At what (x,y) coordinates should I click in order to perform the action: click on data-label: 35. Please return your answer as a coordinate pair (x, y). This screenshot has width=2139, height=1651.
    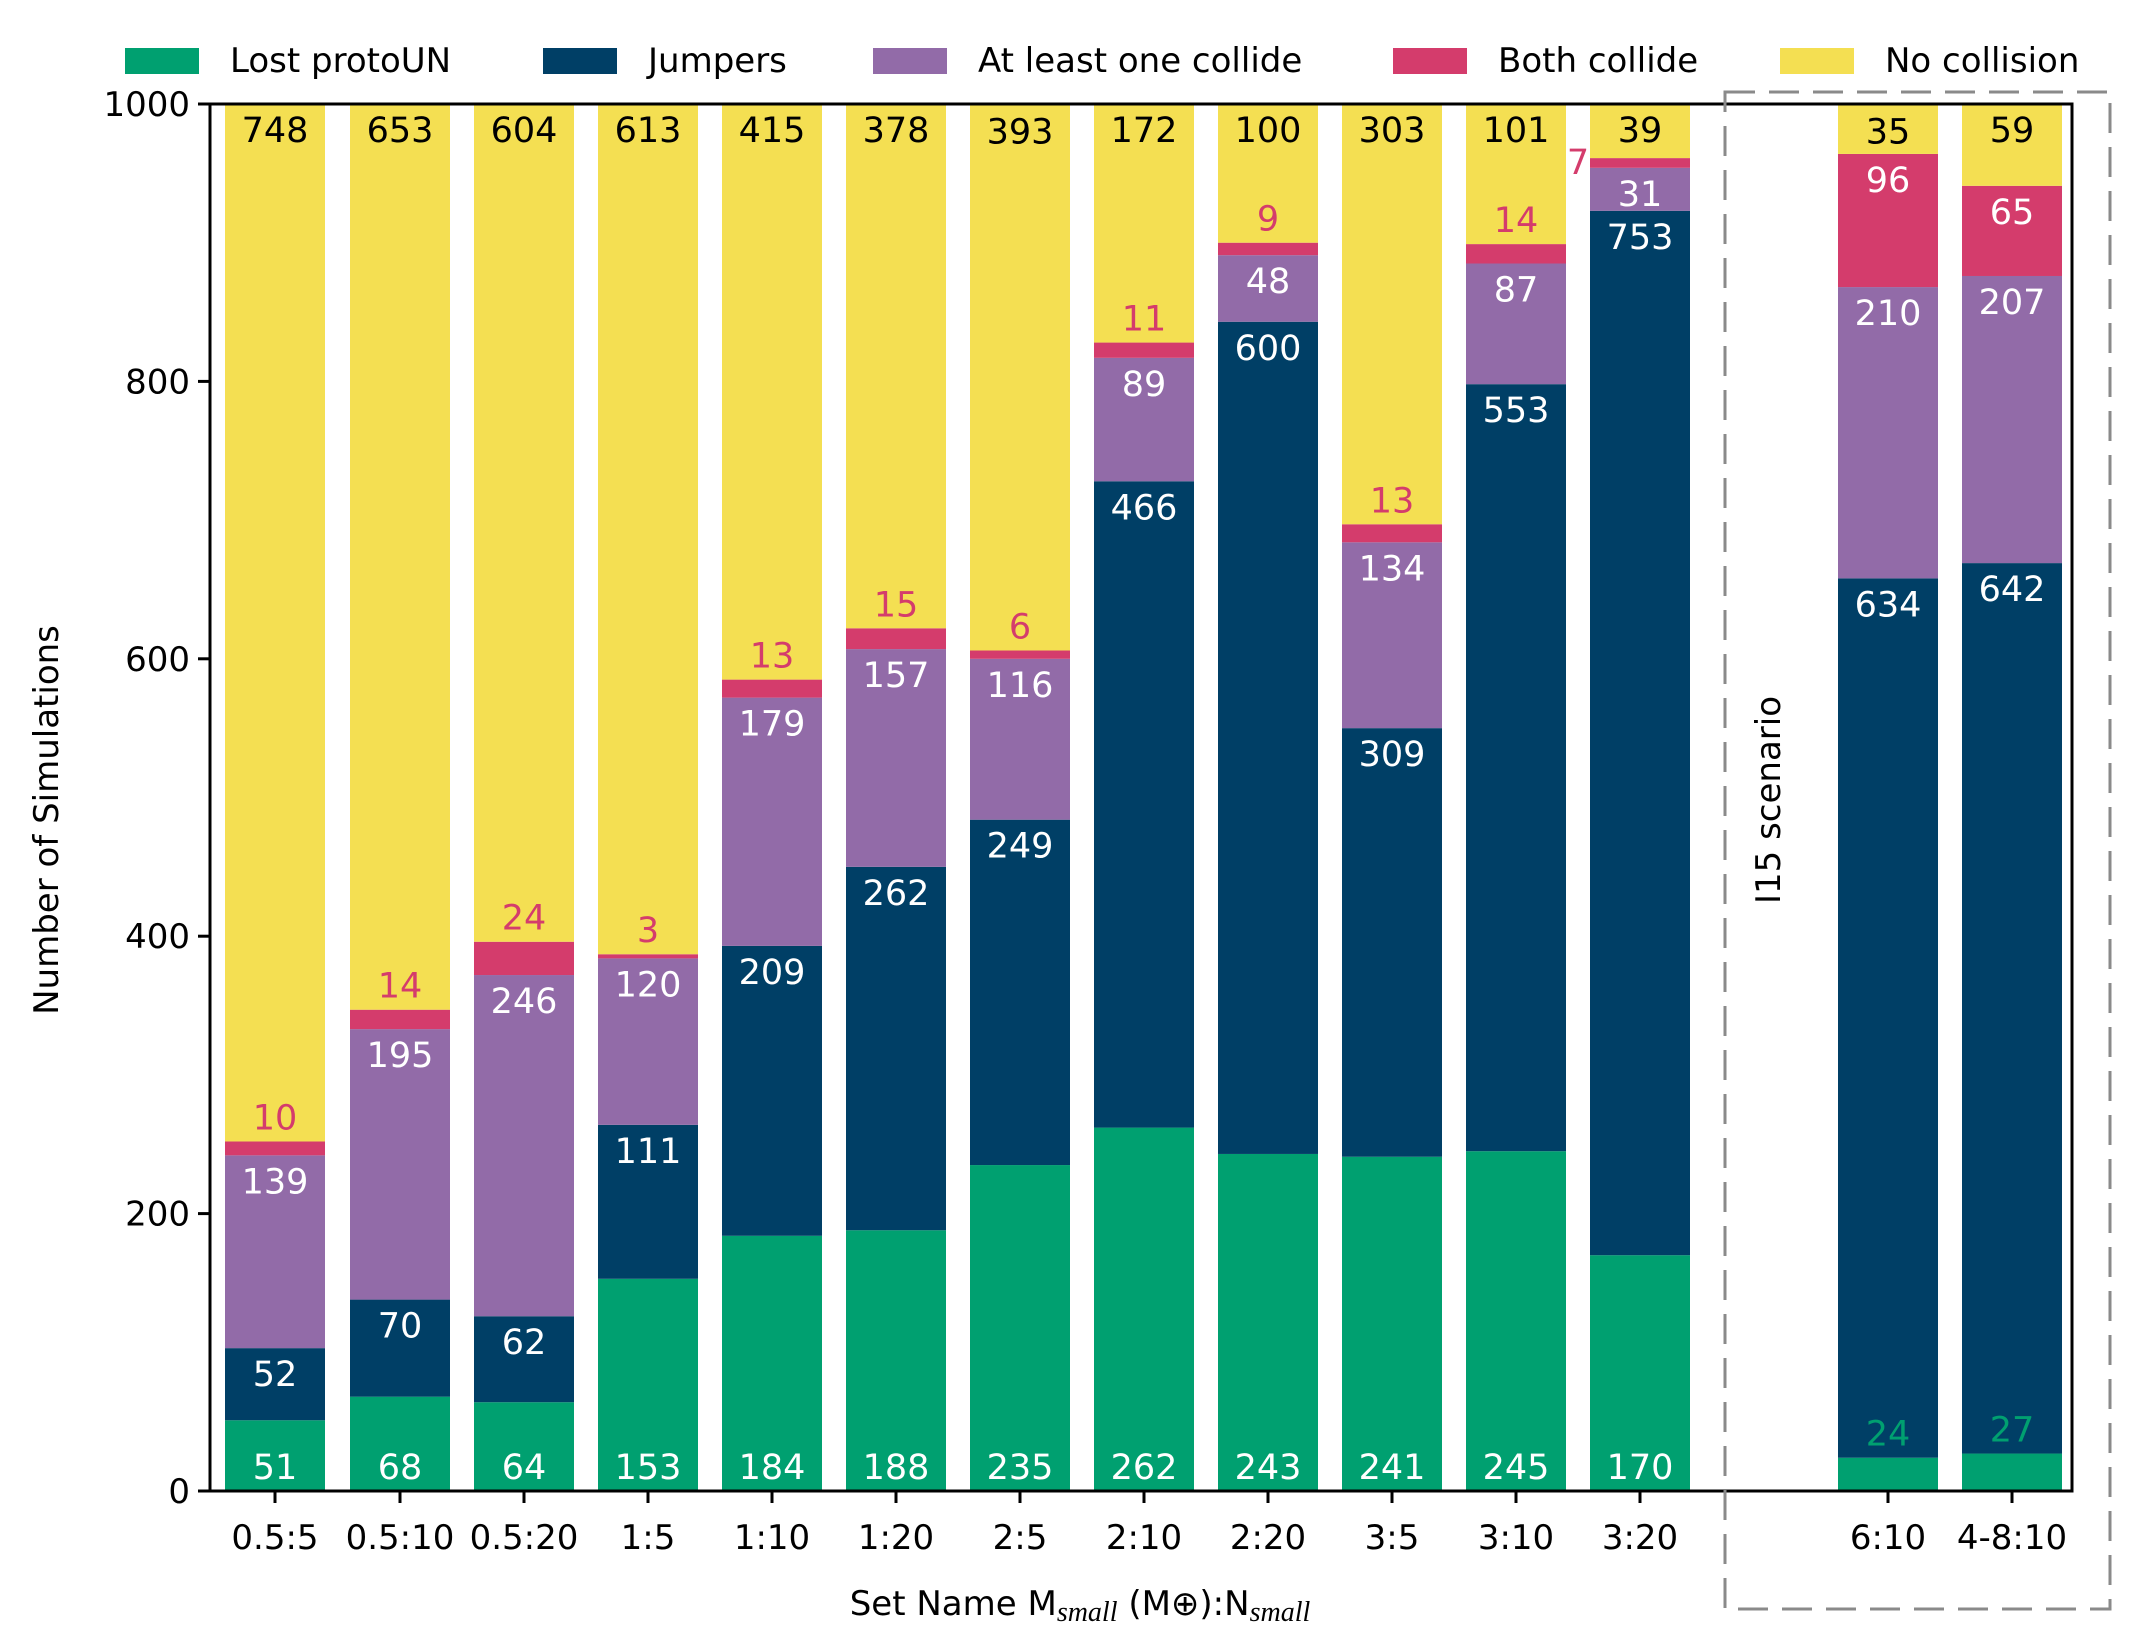
    Looking at the image, I should click on (1888, 132).